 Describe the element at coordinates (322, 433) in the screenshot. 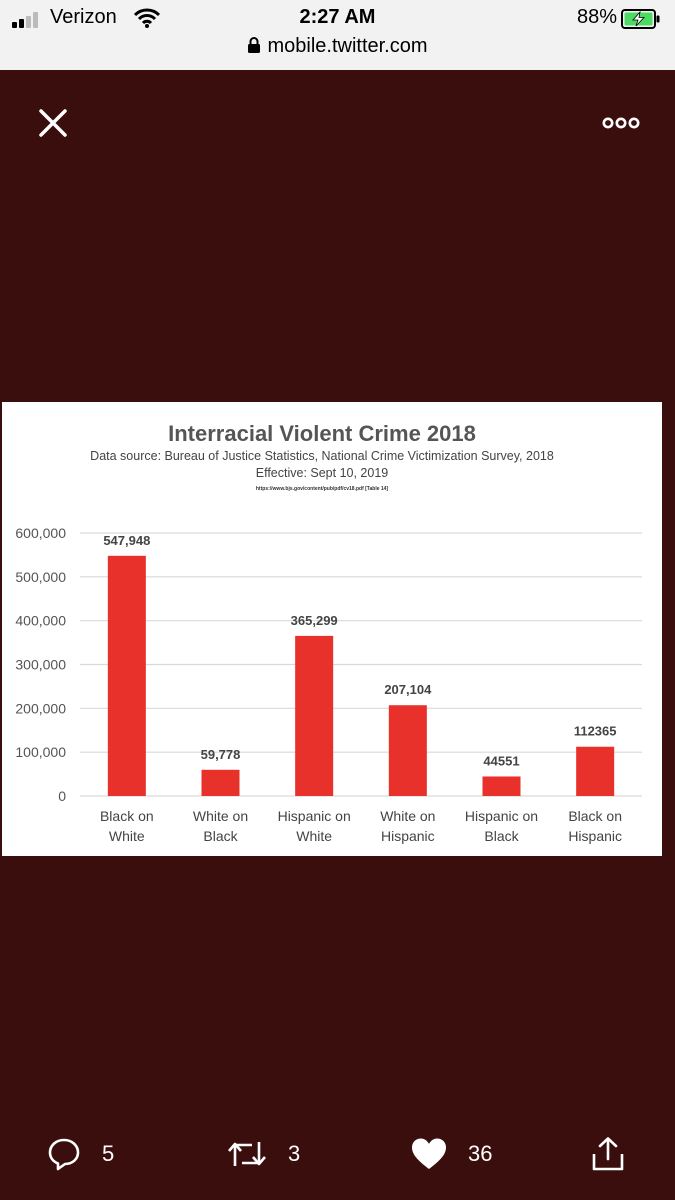

I see `chart-title: Interracial Violent Crime 2018` at that location.